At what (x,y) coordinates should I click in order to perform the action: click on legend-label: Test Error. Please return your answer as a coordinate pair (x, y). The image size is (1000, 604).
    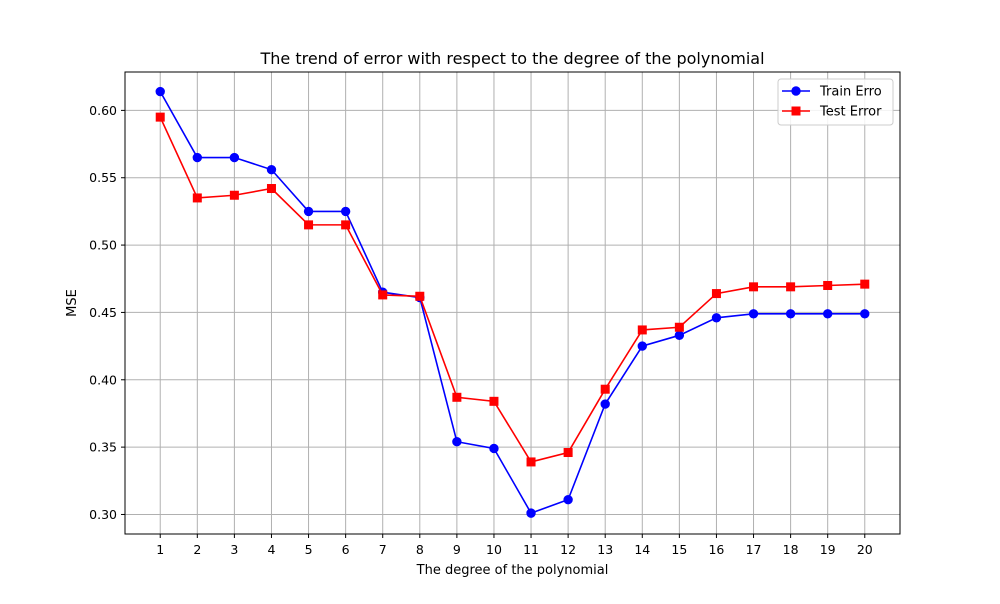
    Looking at the image, I should click on (850, 112).